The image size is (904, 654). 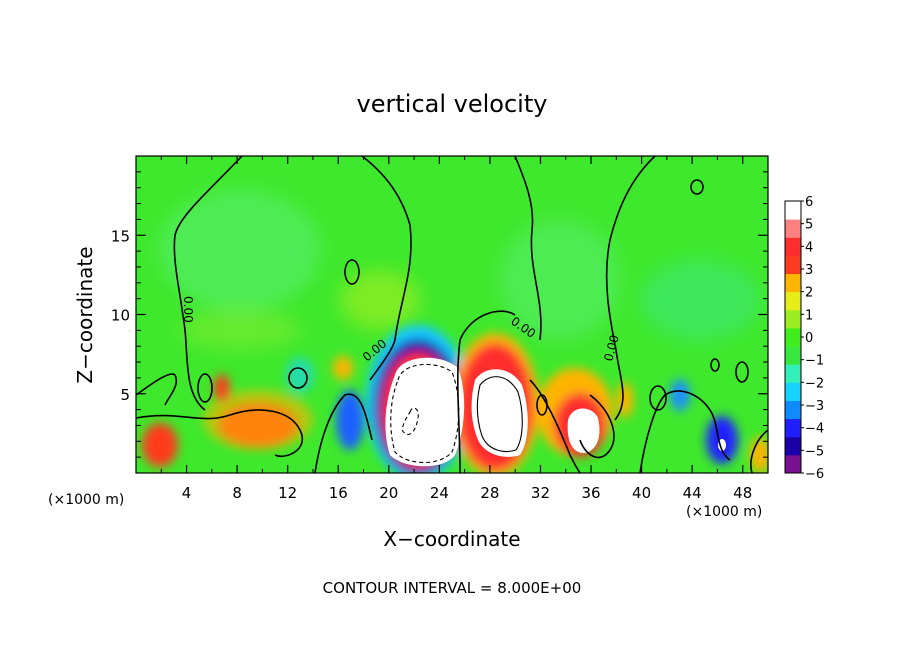 I want to click on colorbar-label: 1, so click(x=809, y=315).